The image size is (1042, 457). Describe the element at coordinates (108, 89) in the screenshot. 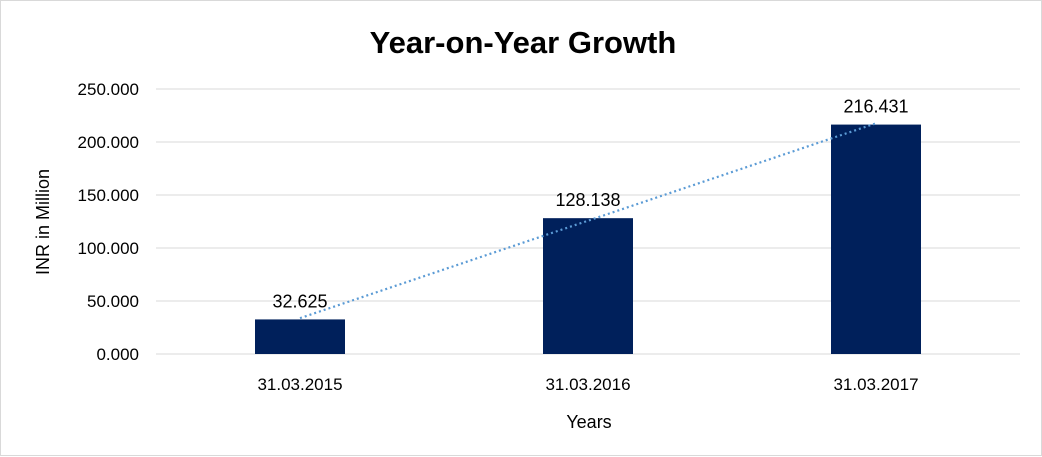

I see `y-tick-label: 250.000` at that location.